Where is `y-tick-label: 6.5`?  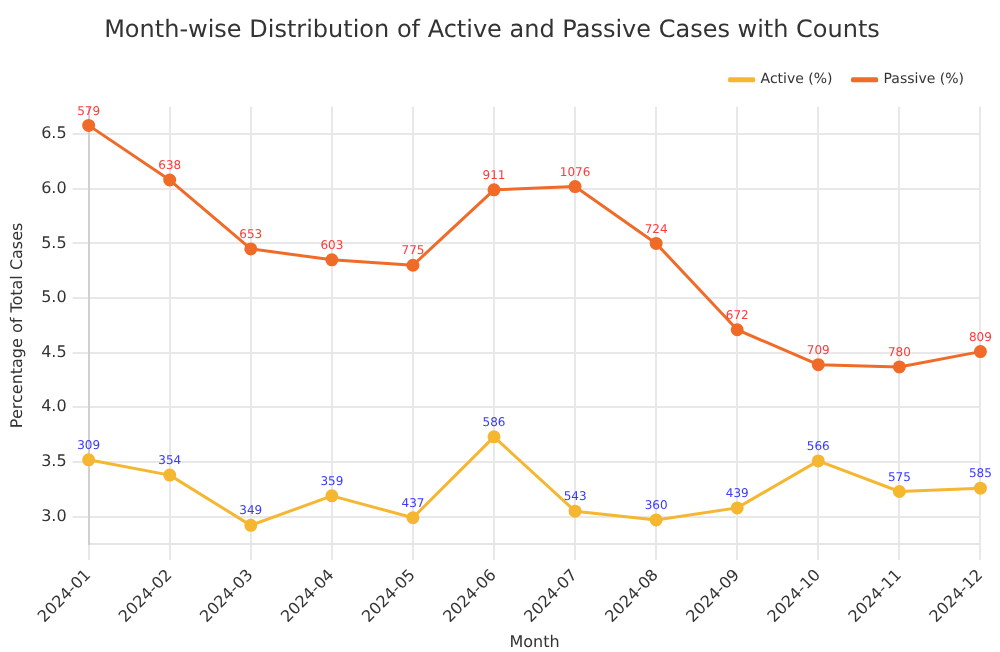 y-tick-label: 6.5 is located at coordinates (54, 133).